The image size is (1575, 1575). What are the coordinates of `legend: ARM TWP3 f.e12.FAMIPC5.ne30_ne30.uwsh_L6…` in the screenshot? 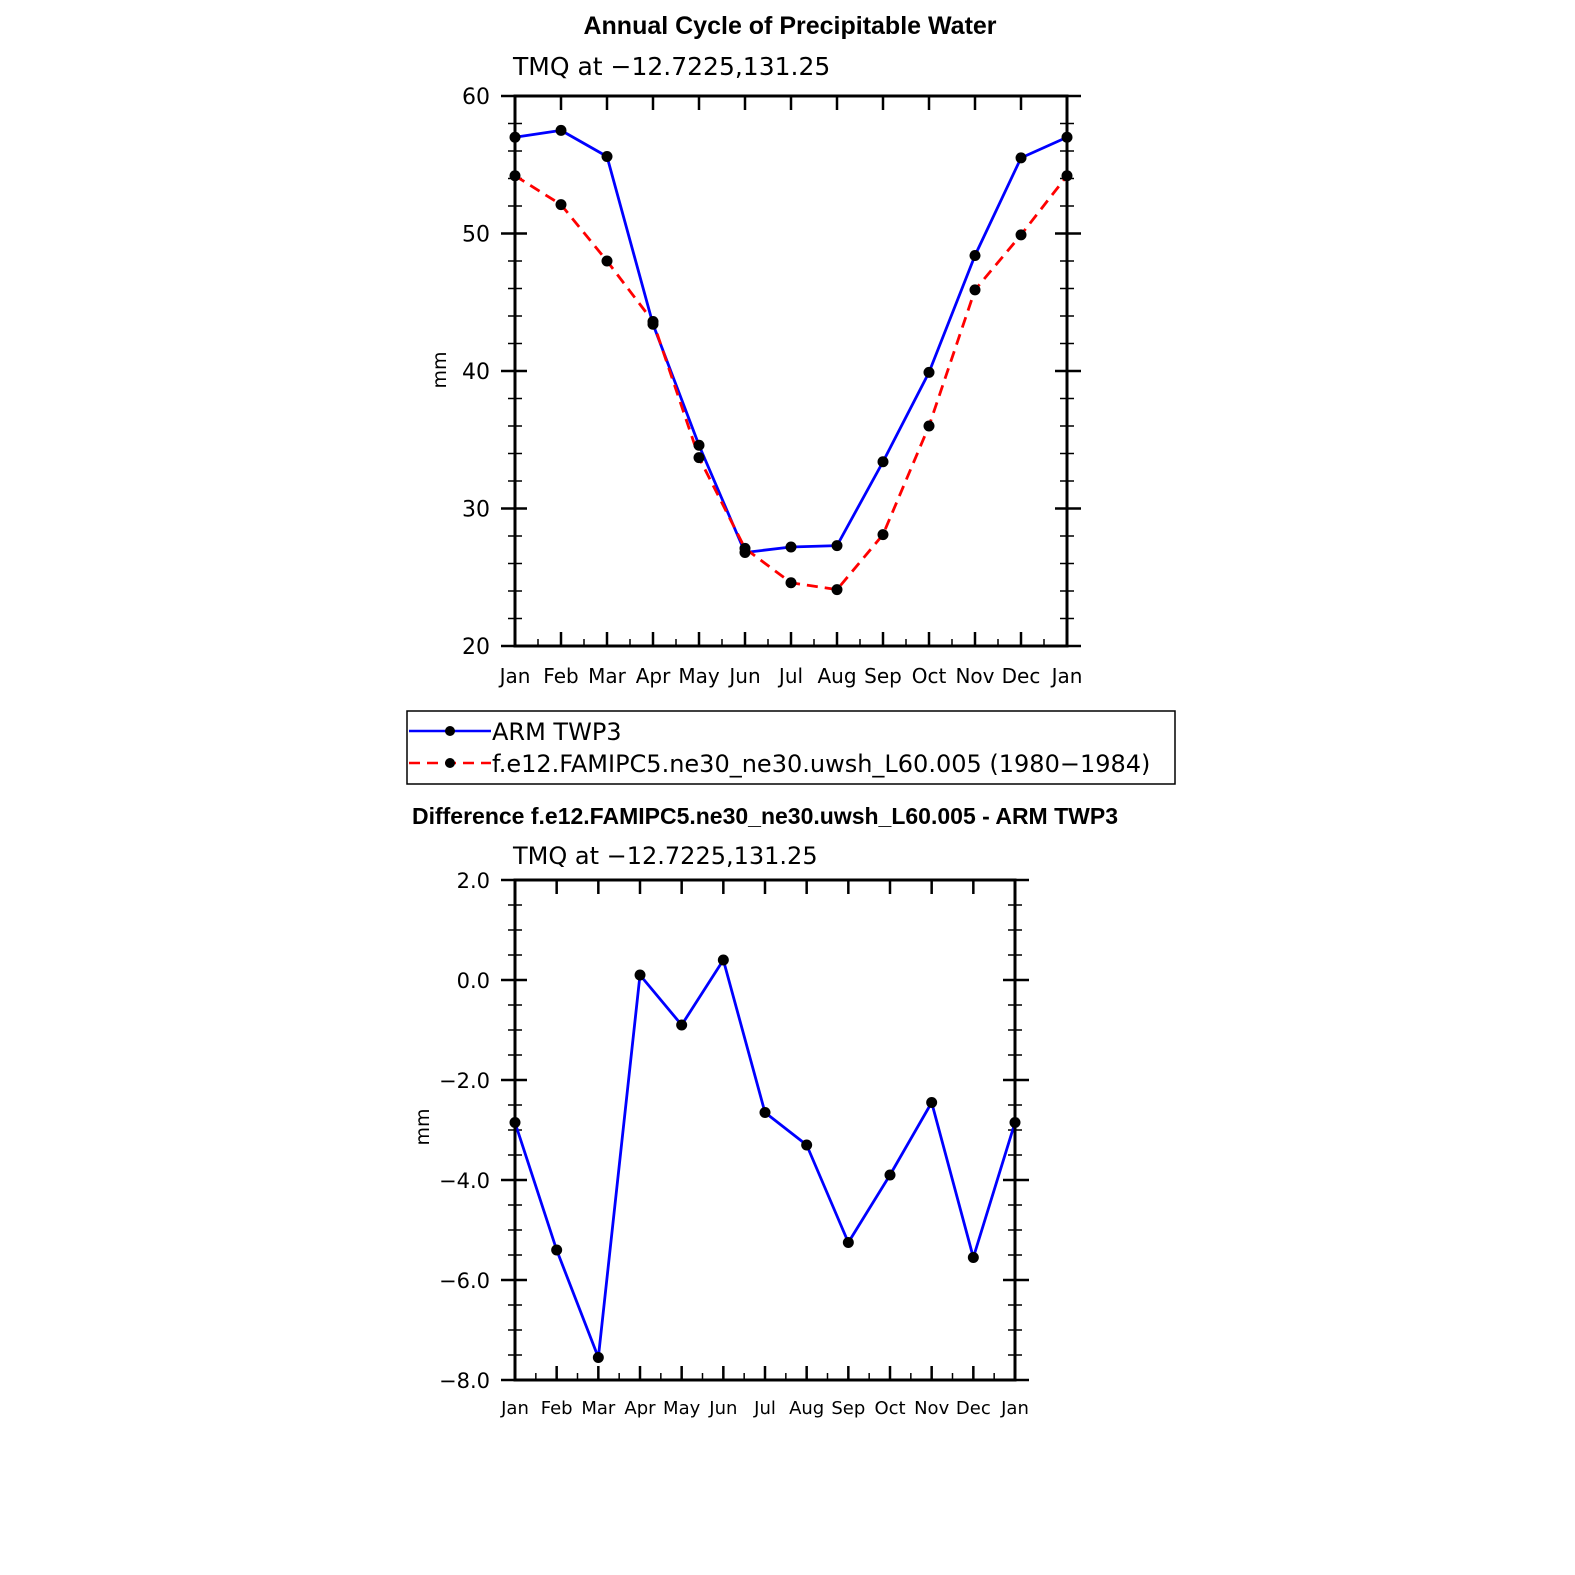 It's located at (791, 747).